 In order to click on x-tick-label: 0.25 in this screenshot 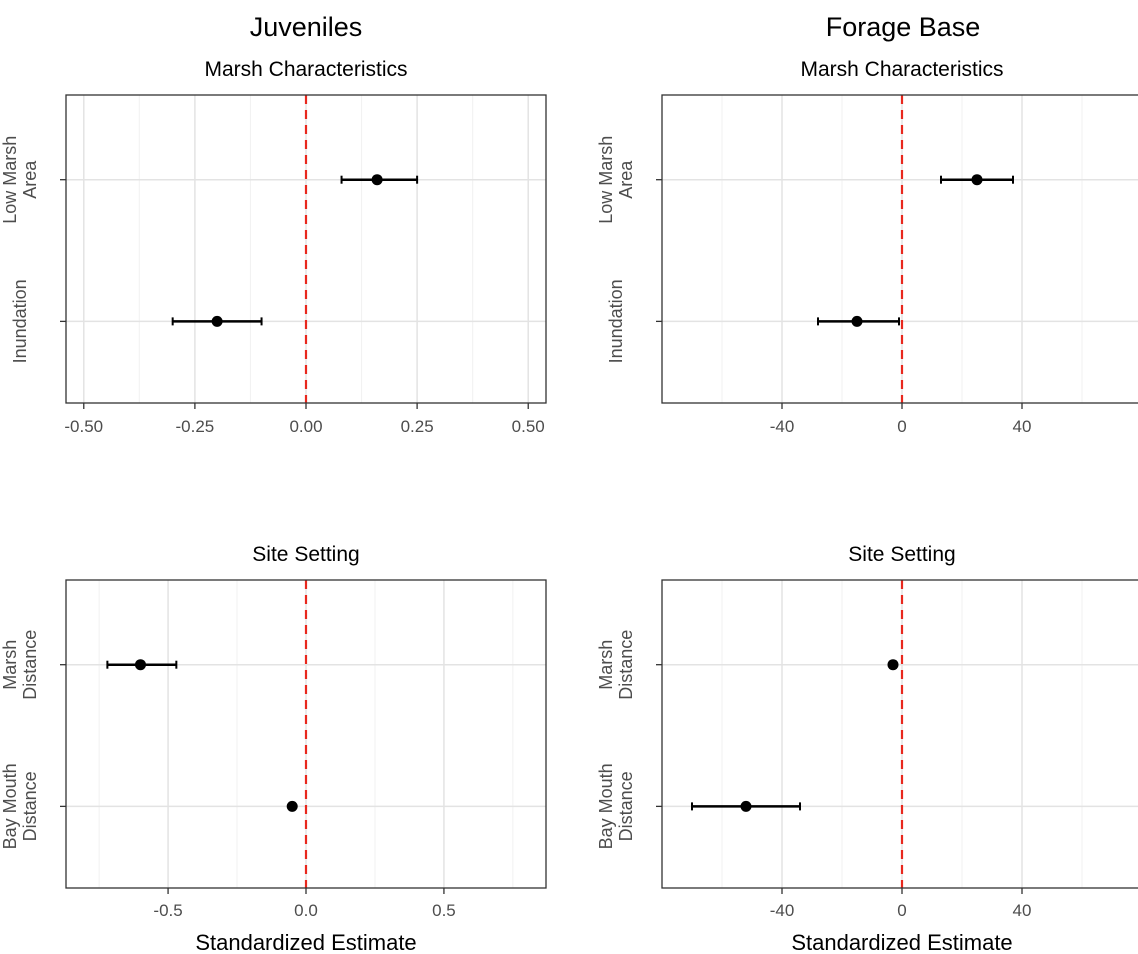, I will do `click(417, 426)`.